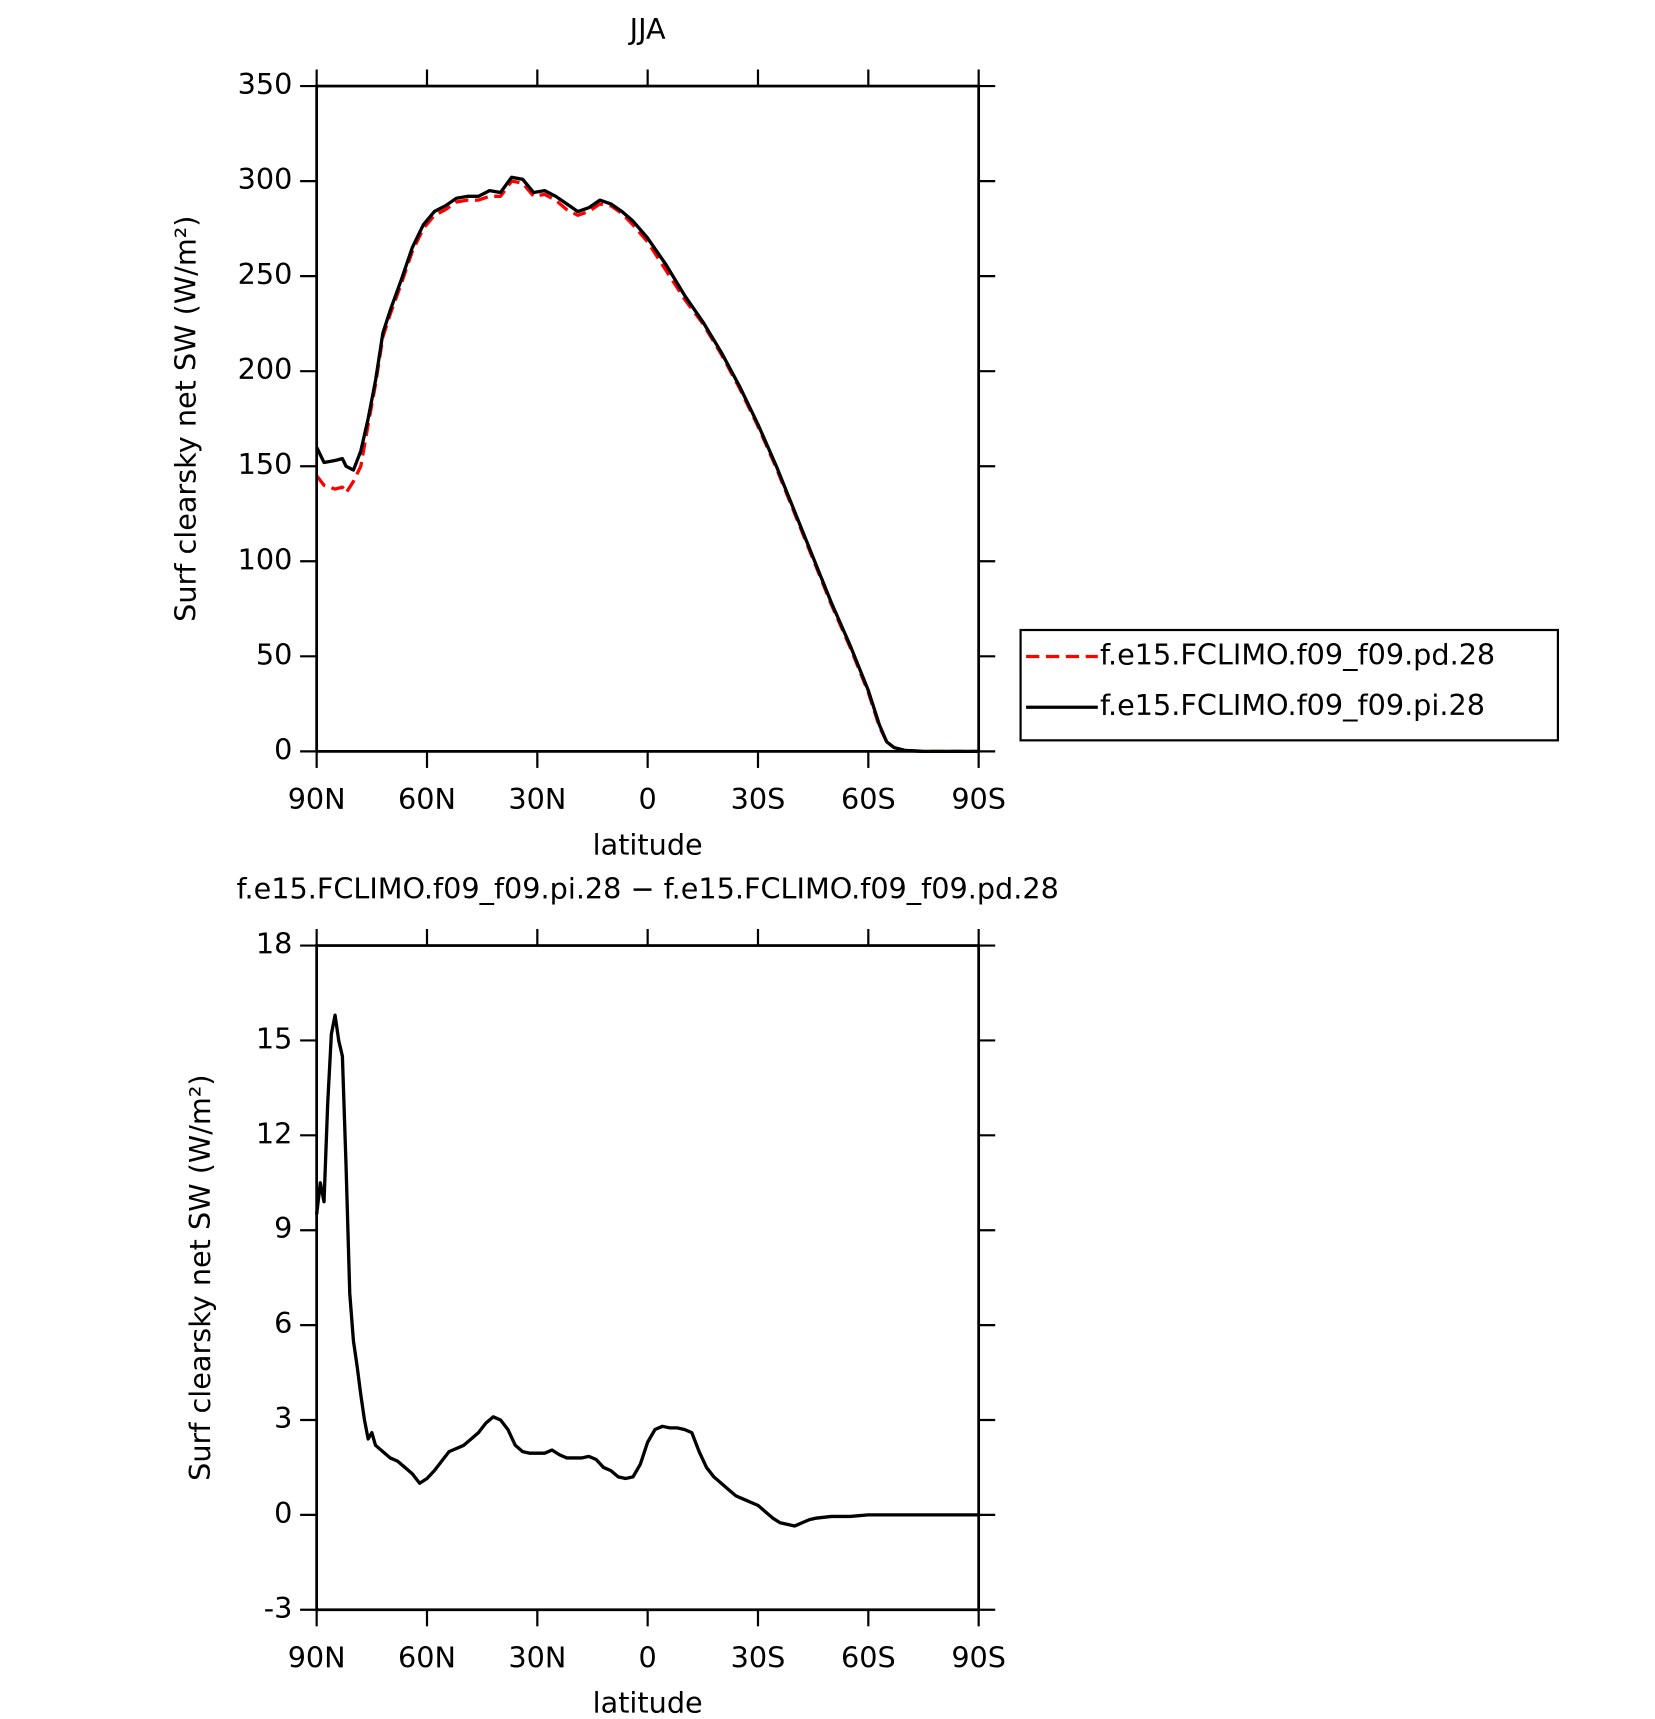  What do you see at coordinates (265, 464) in the screenshot?
I see `y-tick-label: 150` at bounding box center [265, 464].